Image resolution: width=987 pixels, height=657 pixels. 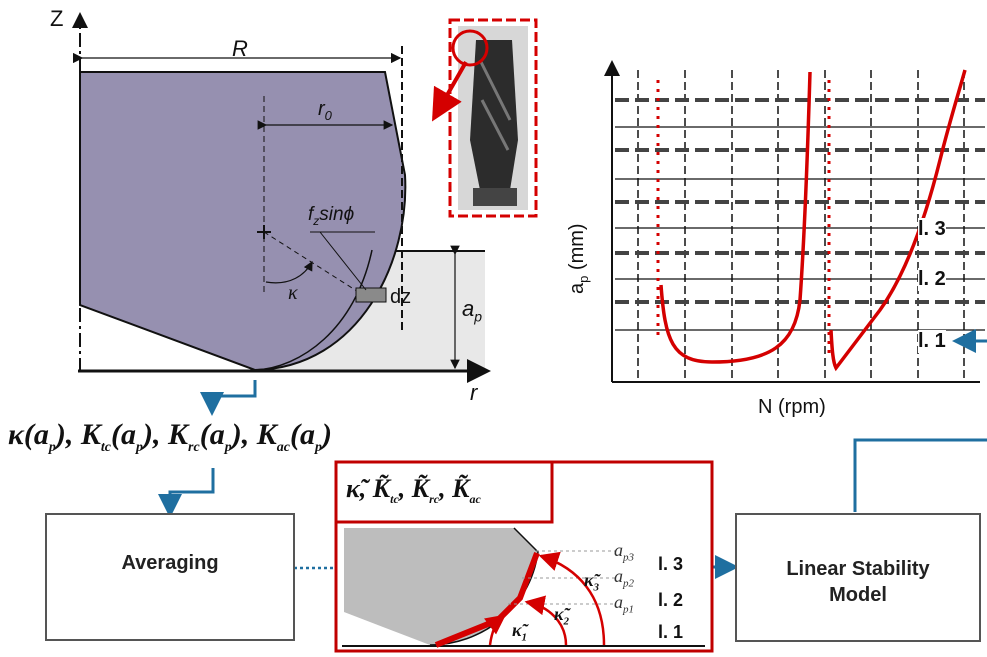 I want to click on model-box, so click(x=858, y=577).